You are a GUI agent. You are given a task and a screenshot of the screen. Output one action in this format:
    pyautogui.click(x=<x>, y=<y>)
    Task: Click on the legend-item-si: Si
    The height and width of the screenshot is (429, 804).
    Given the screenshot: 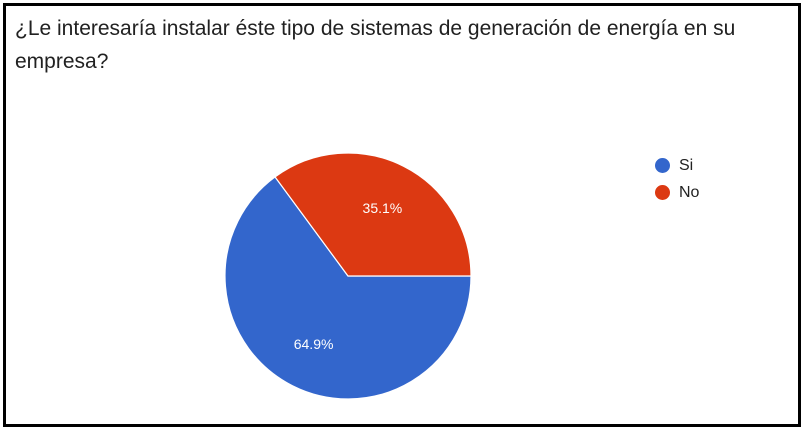 What is the action you would take?
    pyautogui.click(x=677, y=165)
    